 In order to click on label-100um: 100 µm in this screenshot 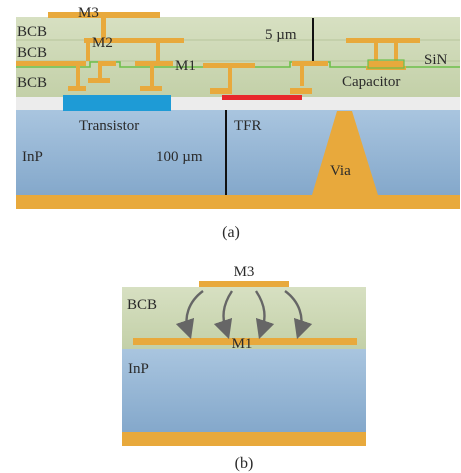, I will do `click(179, 157)`.